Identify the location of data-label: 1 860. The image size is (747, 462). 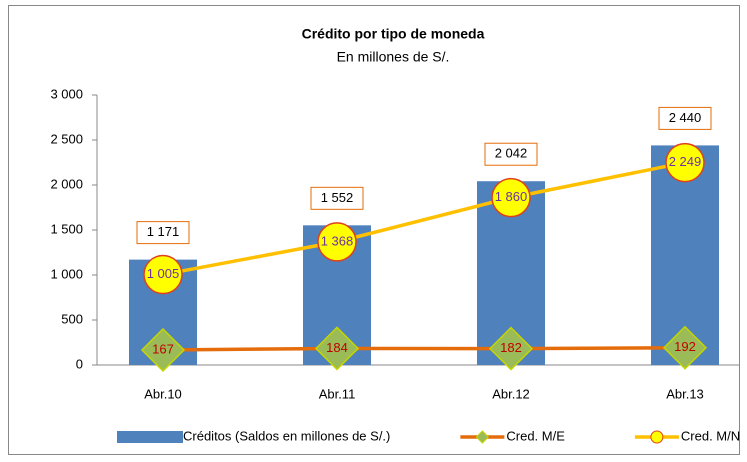
(511, 196).